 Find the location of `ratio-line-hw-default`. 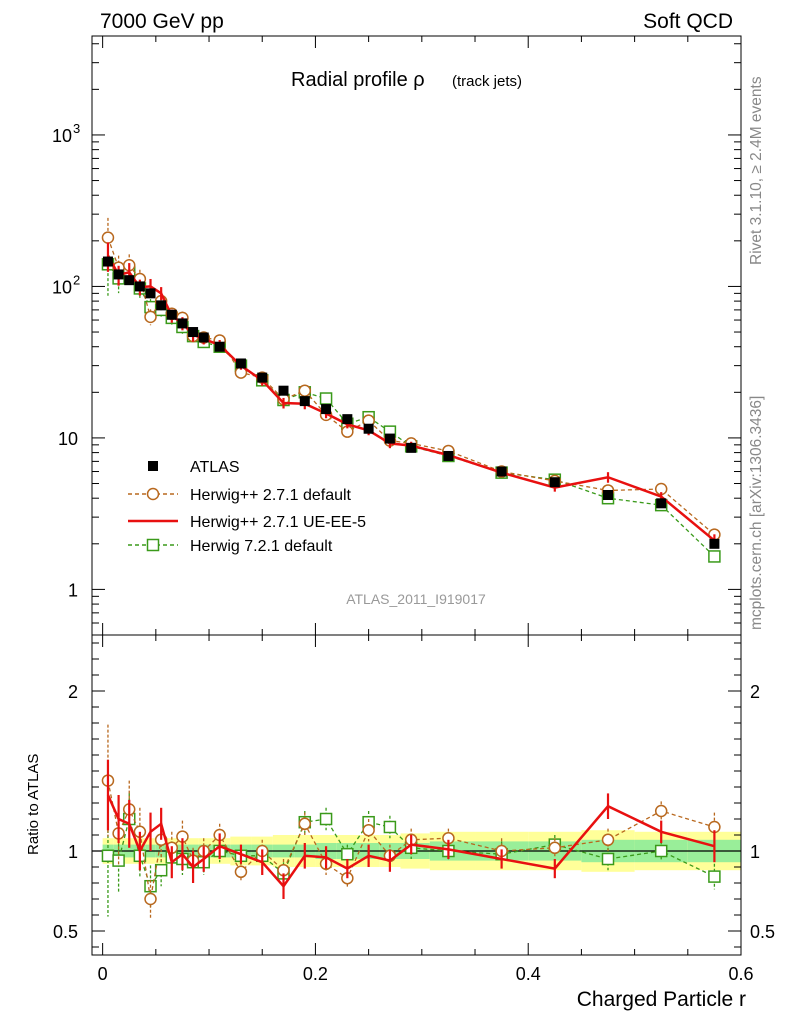

ratio-line-hw-default is located at coordinates (411, 840).